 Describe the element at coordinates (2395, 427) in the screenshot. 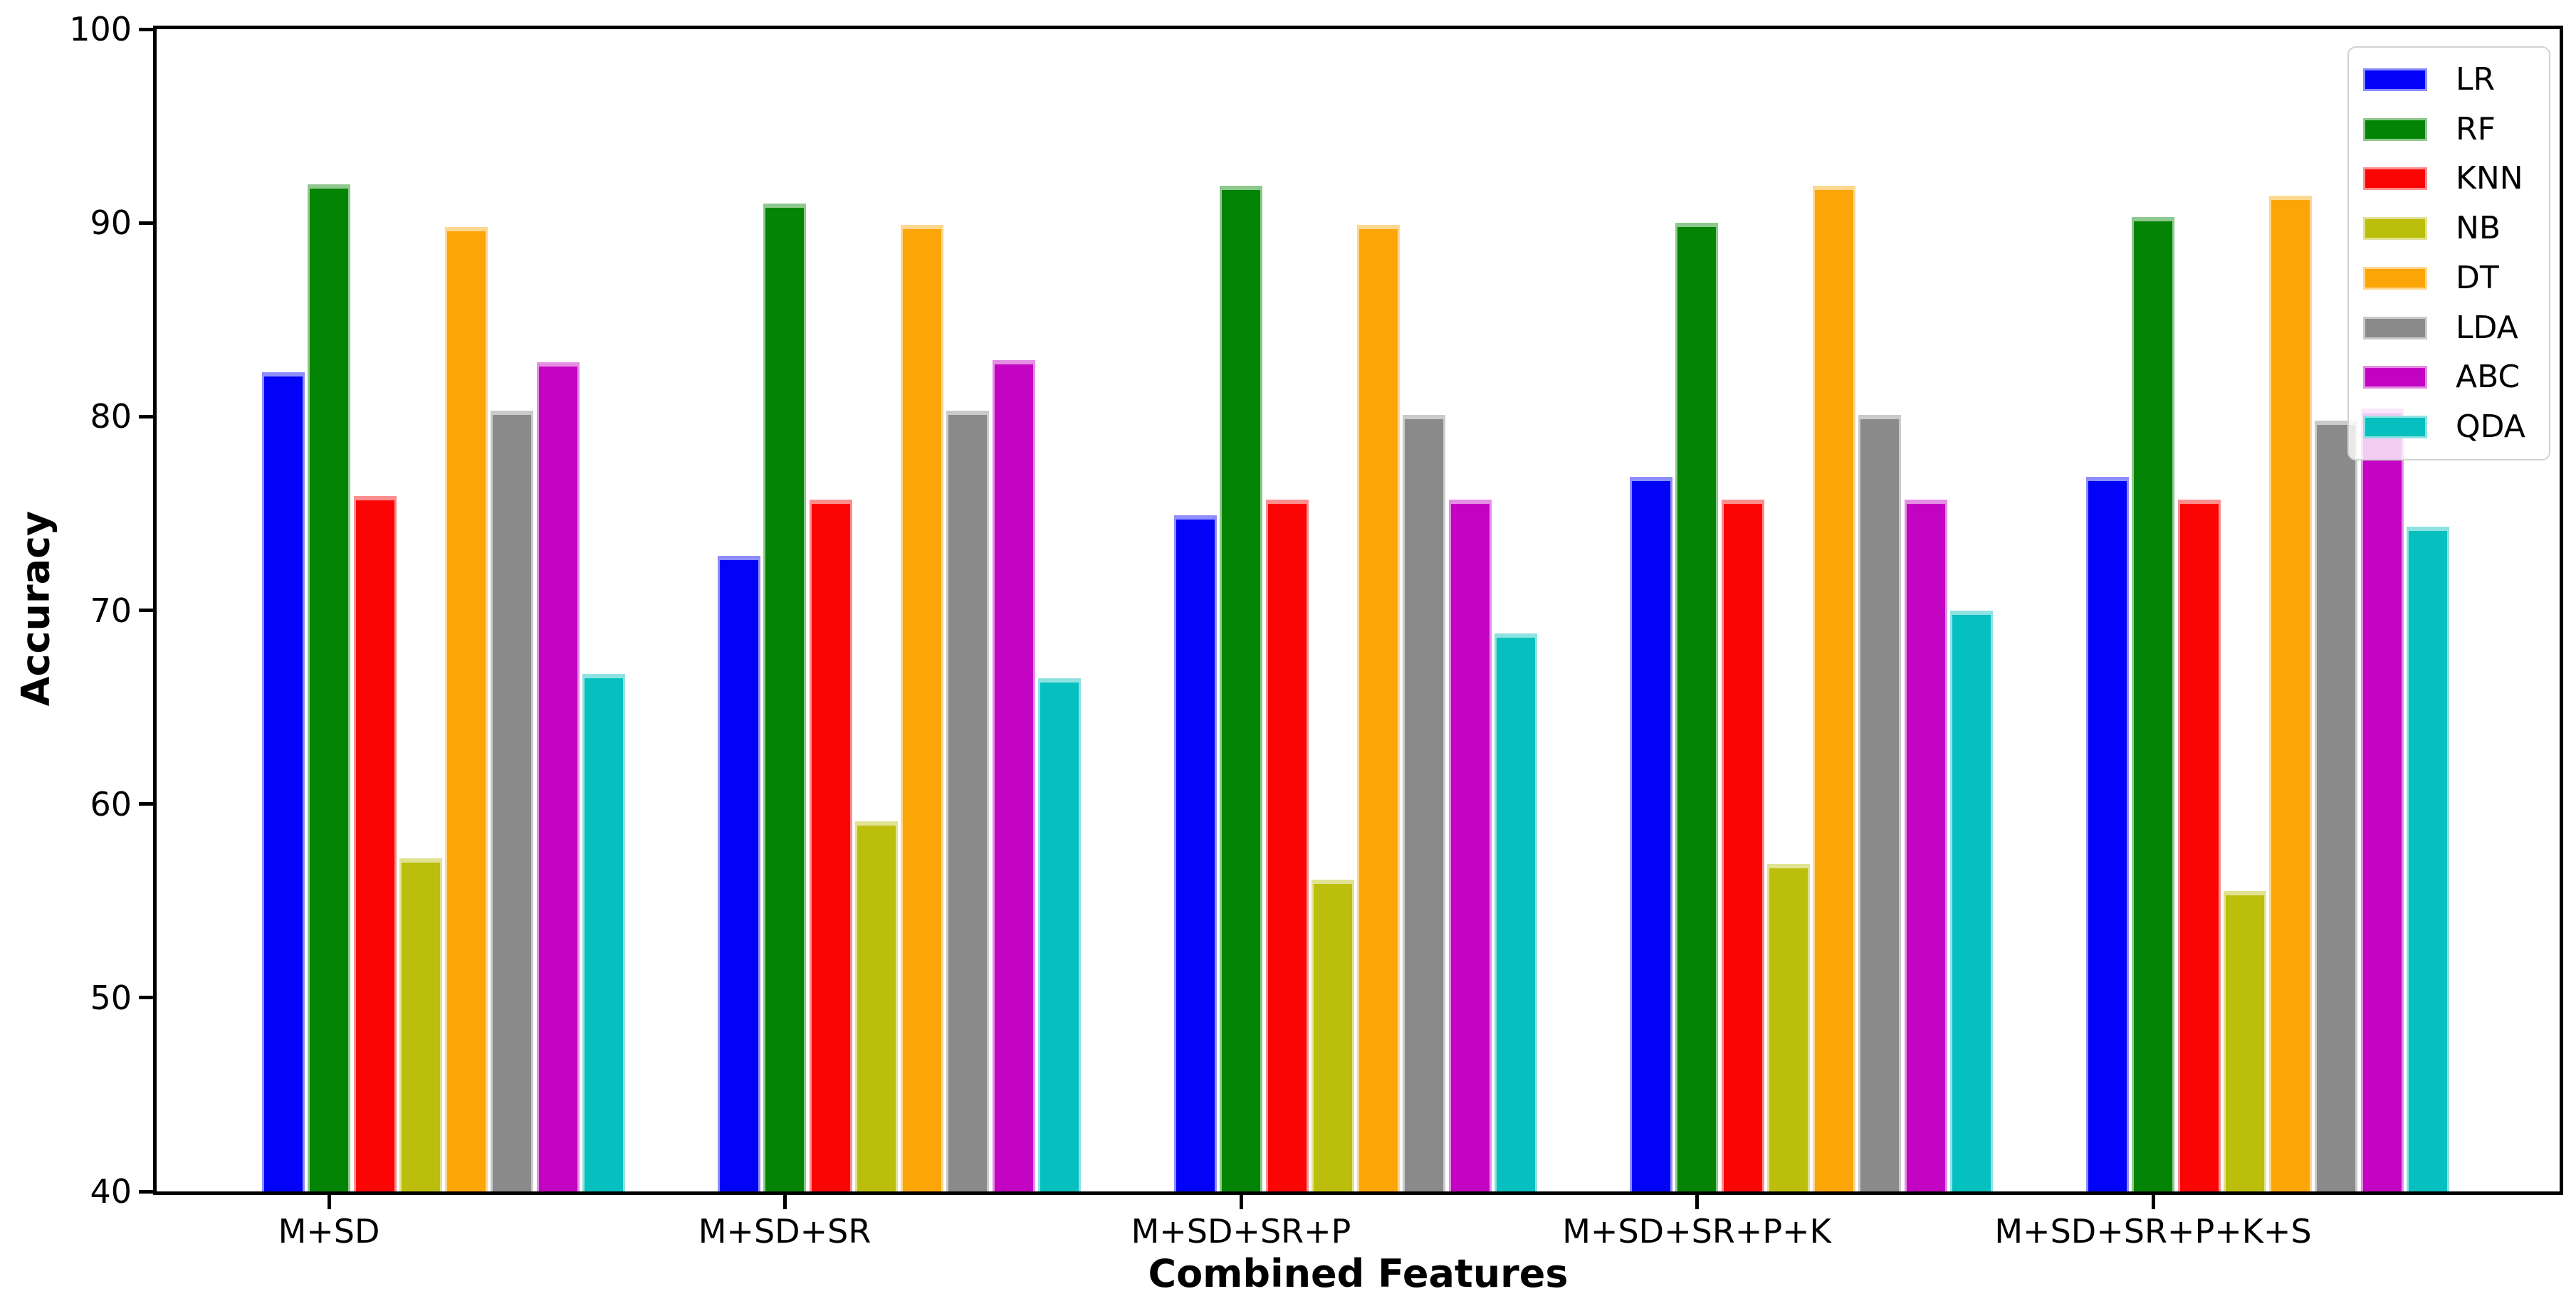

I see `legend-swatch-QDA` at that location.